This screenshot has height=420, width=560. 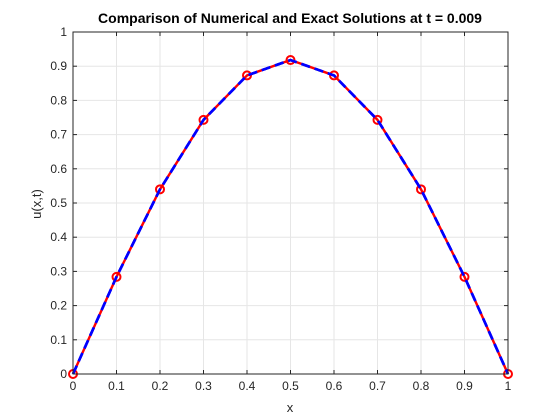 What do you see at coordinates (36, 204) in the screenshot?
I see `y-axis-label: u(x,t)` at bounding box center [36, 204].